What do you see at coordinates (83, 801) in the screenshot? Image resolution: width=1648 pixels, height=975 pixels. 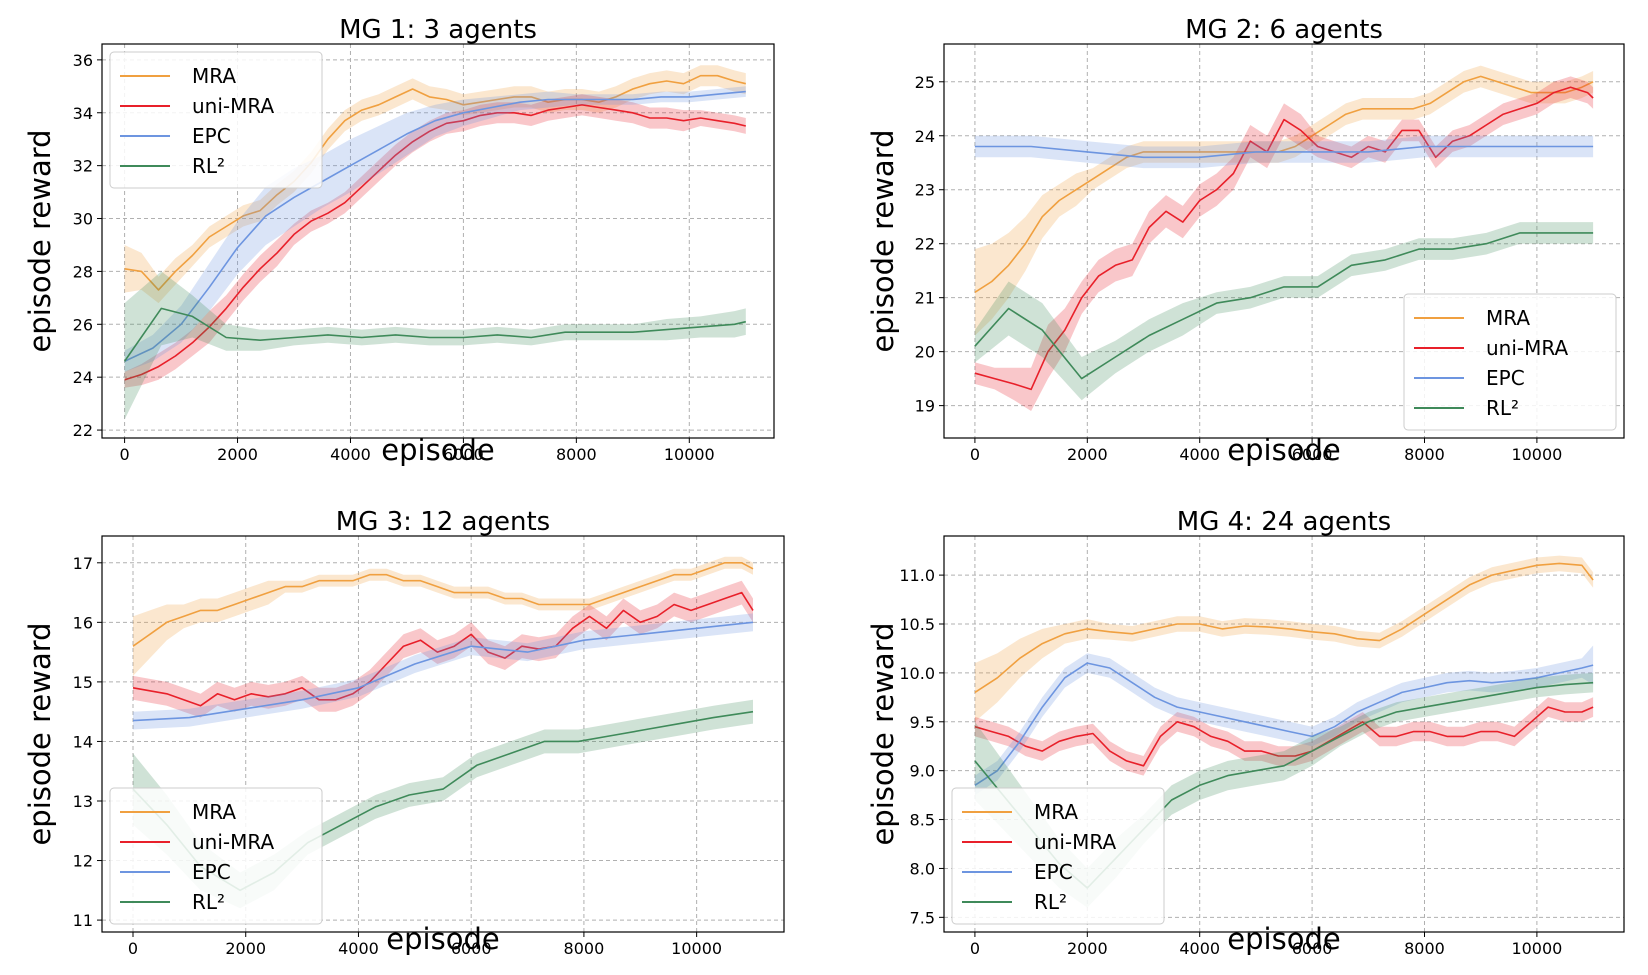 I see `y-tick-label: 13` at bounding box center [83, 801].